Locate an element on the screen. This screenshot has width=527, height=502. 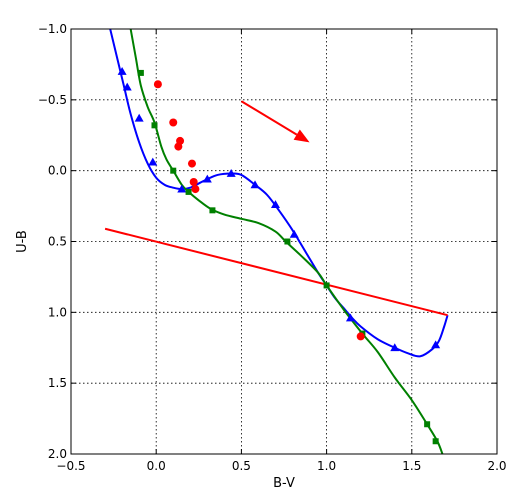
y-tick-label: 2.0 is located at coordinates (57, 454).